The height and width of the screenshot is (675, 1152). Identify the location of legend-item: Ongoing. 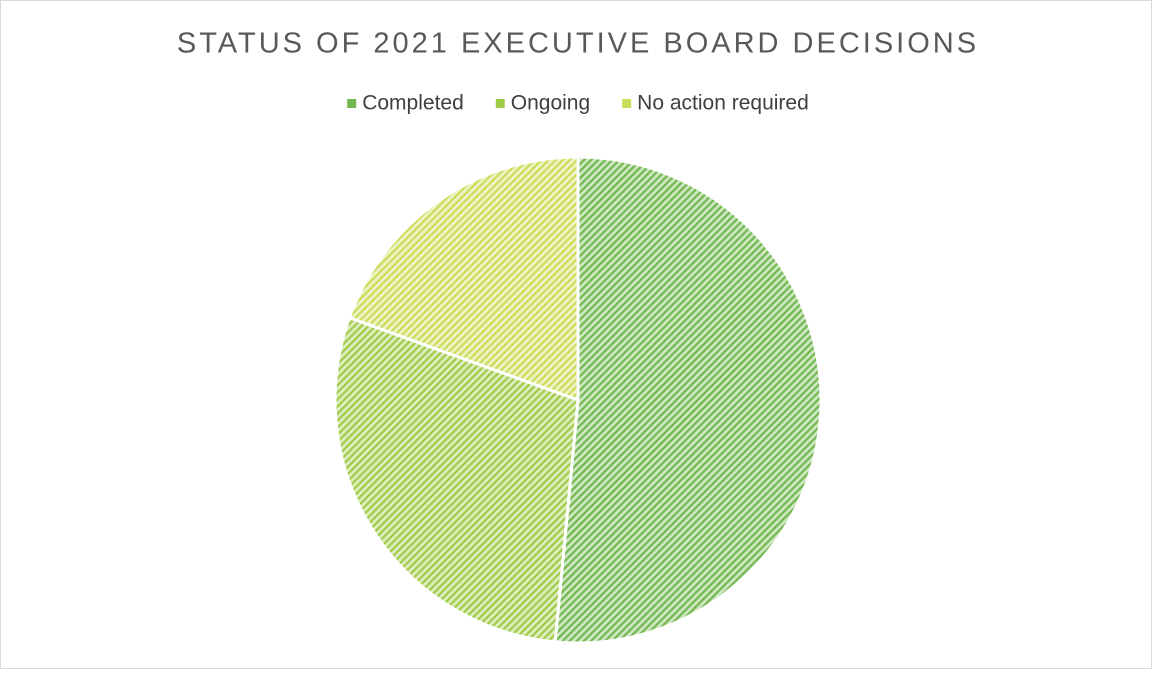
(542, 103).